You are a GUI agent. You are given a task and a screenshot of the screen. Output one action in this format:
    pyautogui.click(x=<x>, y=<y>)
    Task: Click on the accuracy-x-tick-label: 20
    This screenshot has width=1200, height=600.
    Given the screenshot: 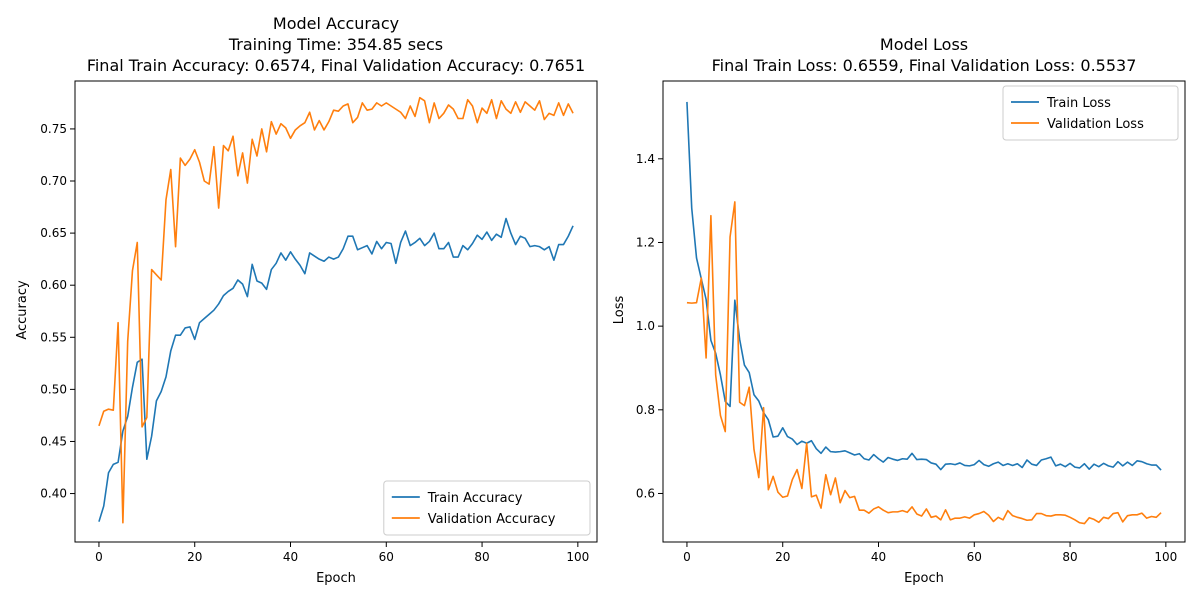 What is the action you would take?
    pyautogui.click(x=194, y=557)
    